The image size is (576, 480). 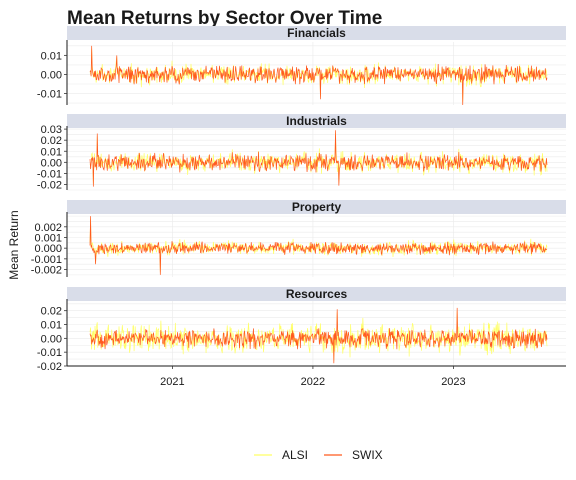 I want to click on y-tick-label: 0.002, so click(x=48, y=228).